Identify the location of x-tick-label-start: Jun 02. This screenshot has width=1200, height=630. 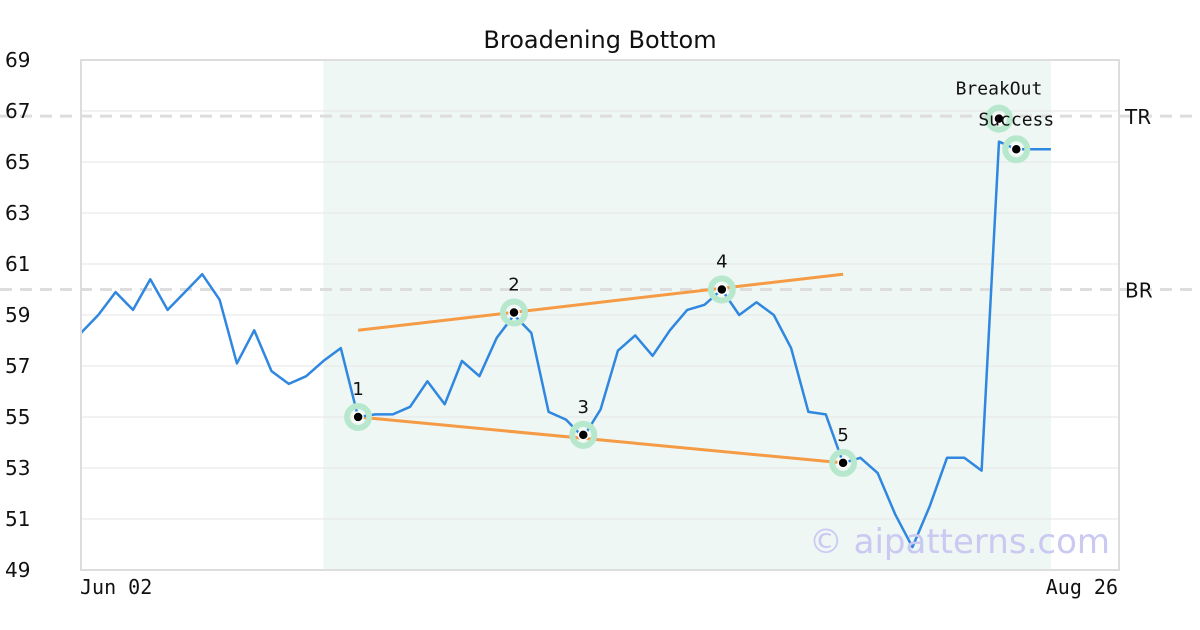
(116, 587).